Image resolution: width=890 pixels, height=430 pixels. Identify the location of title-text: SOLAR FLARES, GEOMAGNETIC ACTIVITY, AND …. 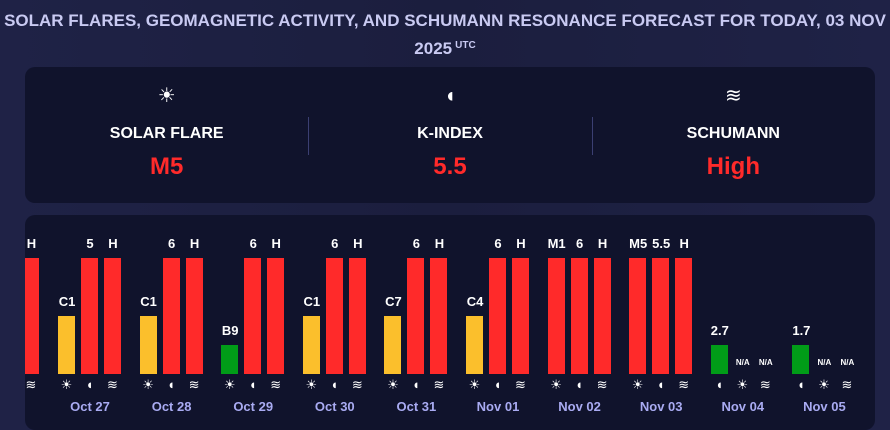
(445, 34).